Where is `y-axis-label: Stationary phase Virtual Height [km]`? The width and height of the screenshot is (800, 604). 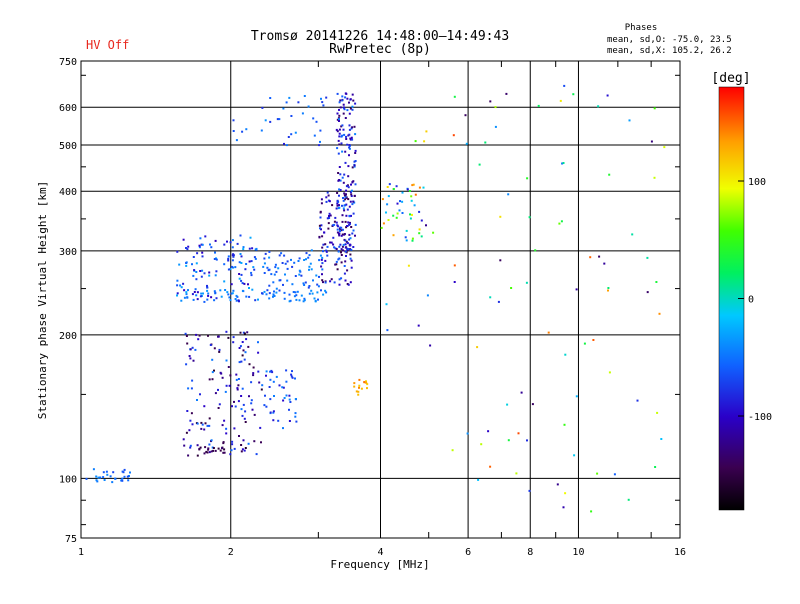 y-axis-label: Stationary phase Virtual Height [km] is located at coordinates (42, 300).